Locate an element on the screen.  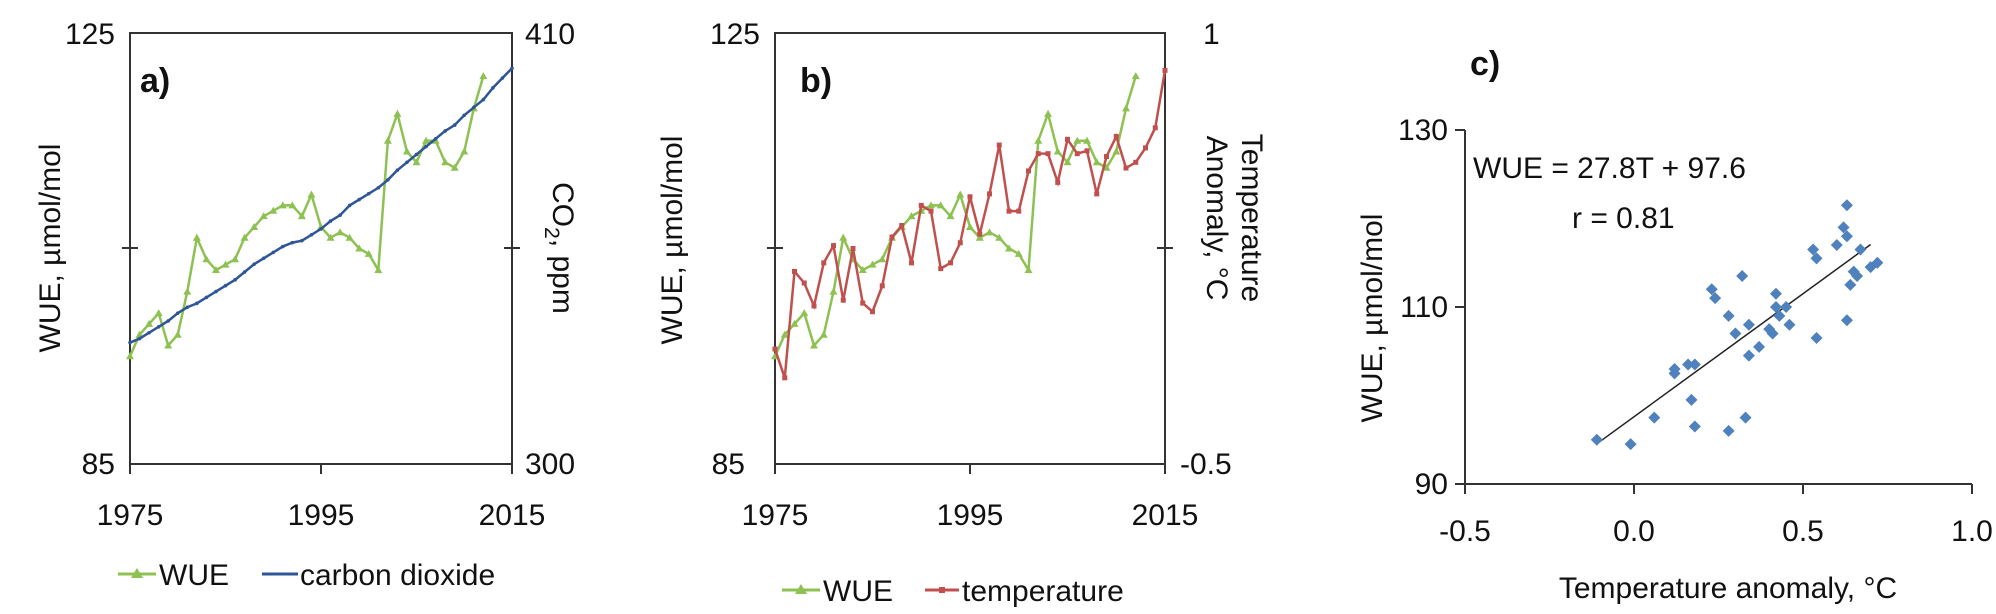
panel-b-temperature-point-1992 is located at coordinates (941, 269).